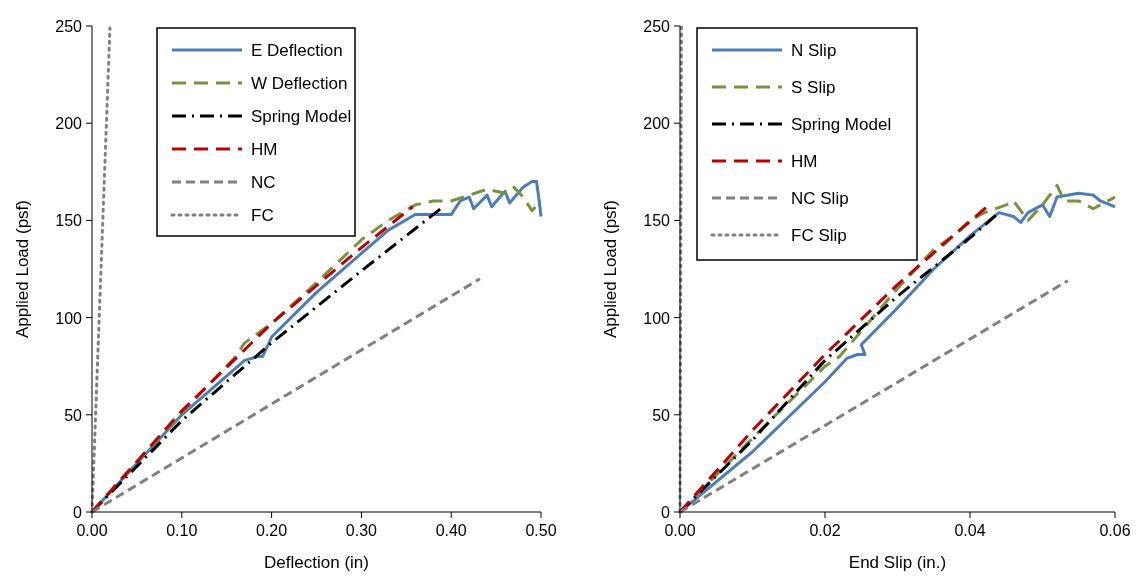 The image size is (1138, 582). I want to click on legend-label: S Slip, so click(813, 87).